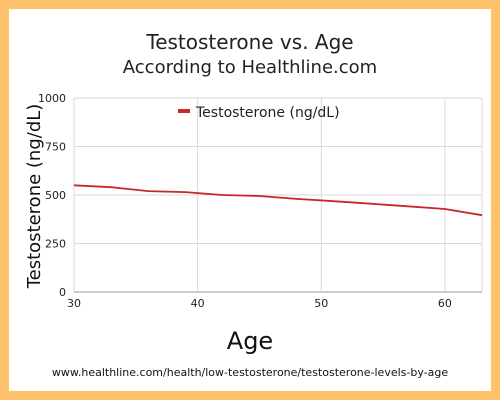 Image resolution: width=500 pixels, height=400 pixels. I want to click on x-tick-label: 50, so click(321, 303).